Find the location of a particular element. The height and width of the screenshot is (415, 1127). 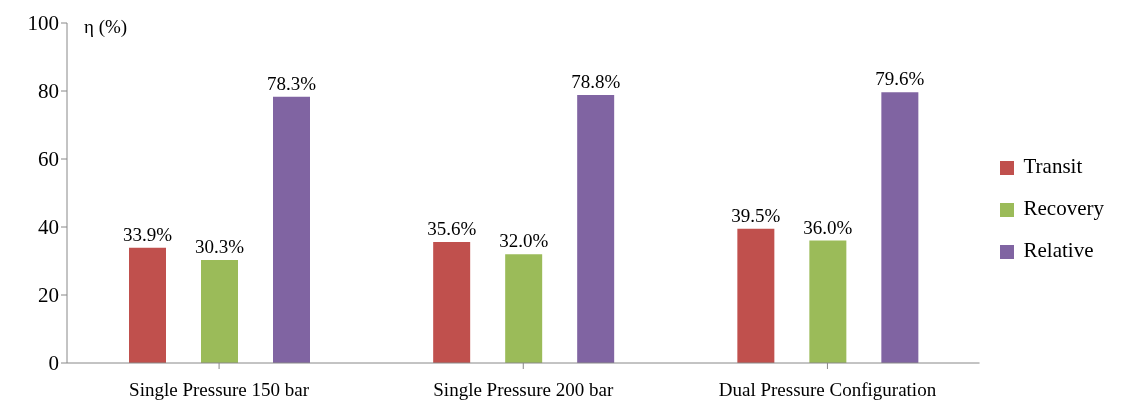

data-label: 30.3% is located at coordinates (219, 246).